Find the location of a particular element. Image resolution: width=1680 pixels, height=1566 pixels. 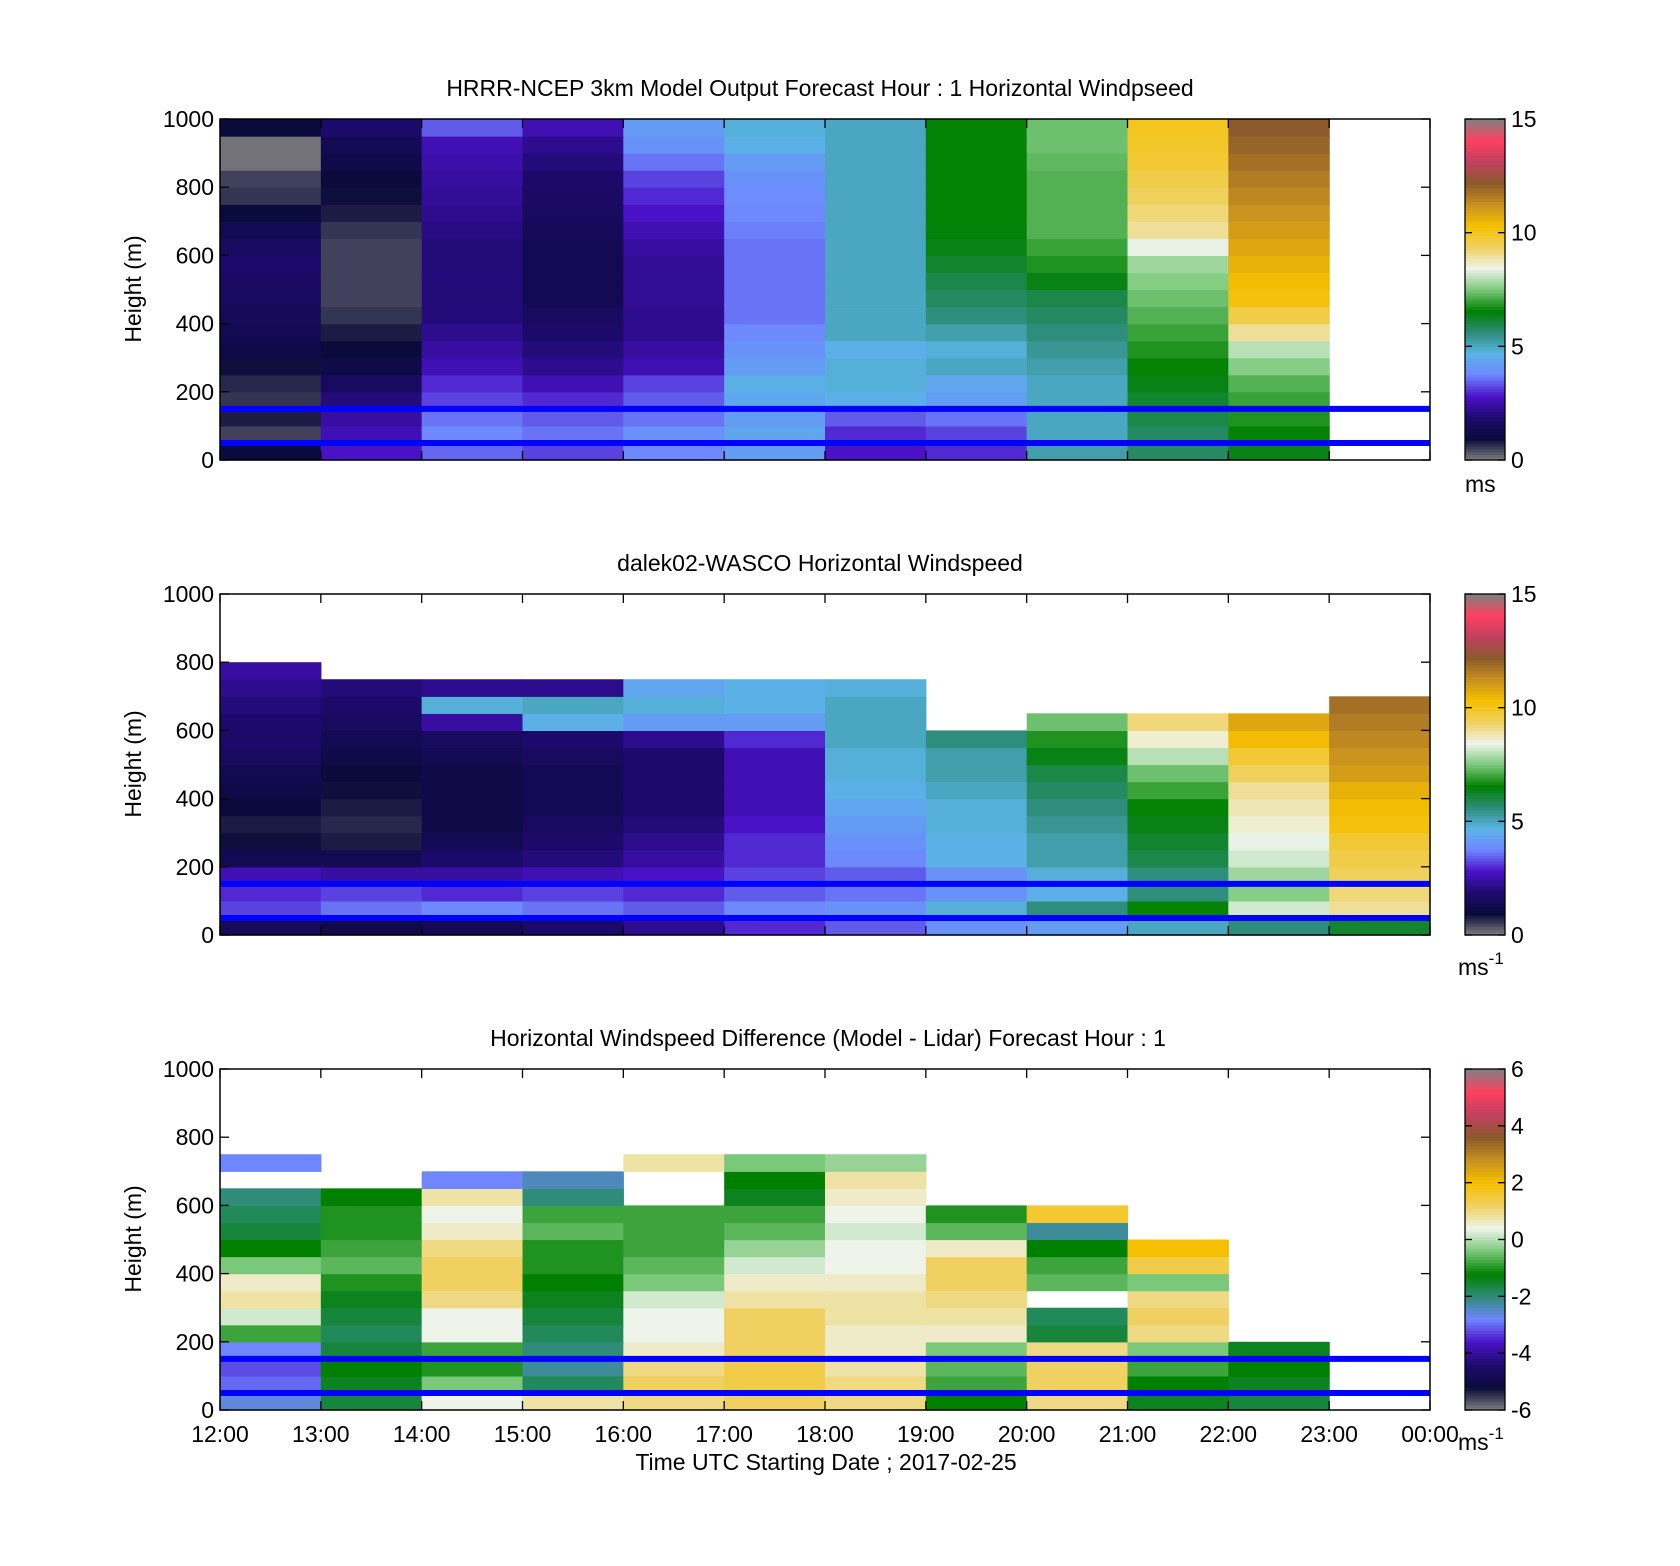

panel-lidar-title: dalek02-WASCO Horizontal Windspeed is located at coordinates (820, 563).